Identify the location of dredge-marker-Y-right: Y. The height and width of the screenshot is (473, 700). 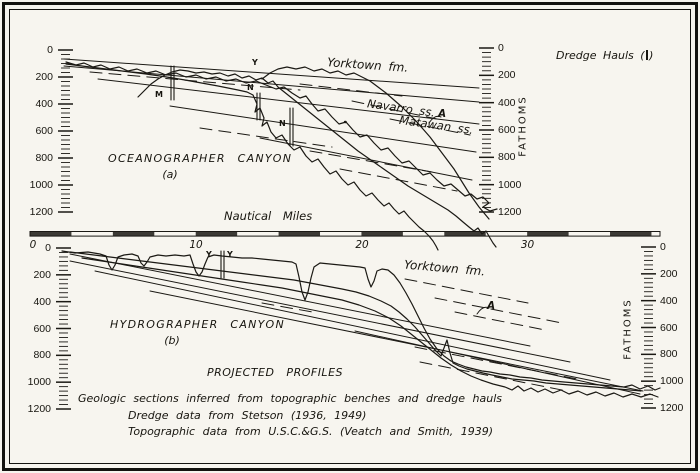
(230, 254).